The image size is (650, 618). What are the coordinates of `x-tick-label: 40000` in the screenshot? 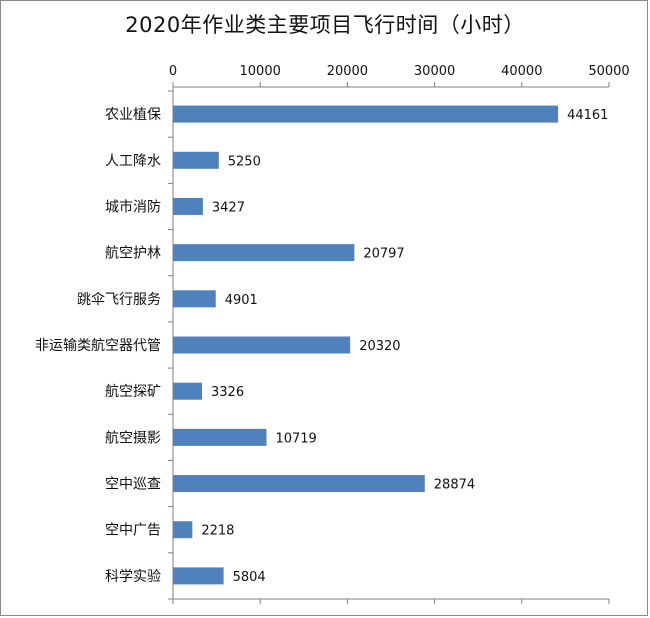 It's located at (521, 71).